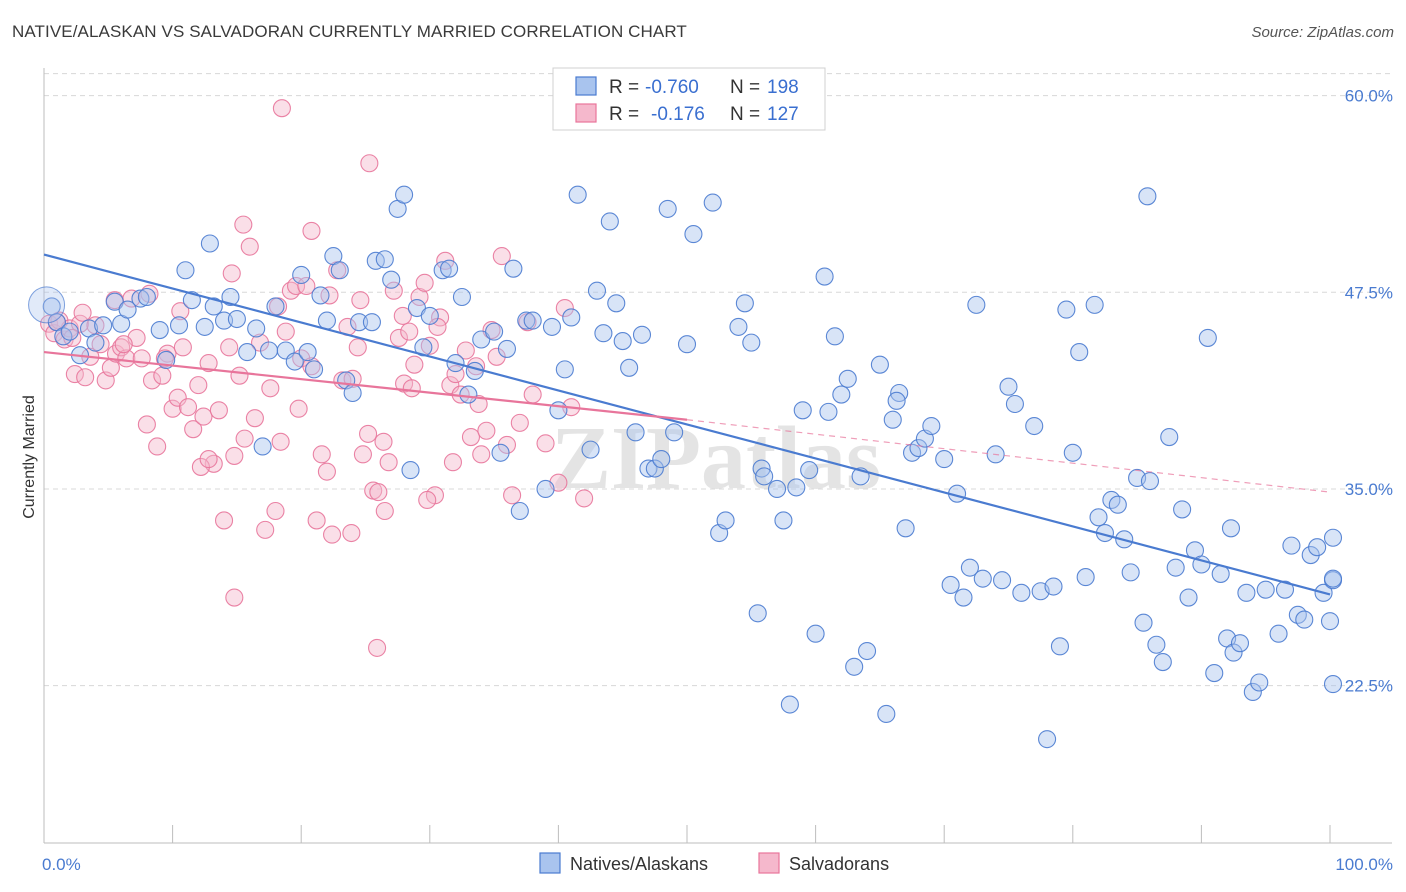 This screenshot has width=1406, height=892. I want to click on y-tick-label-3: 60.0%, so click(1369, 96).